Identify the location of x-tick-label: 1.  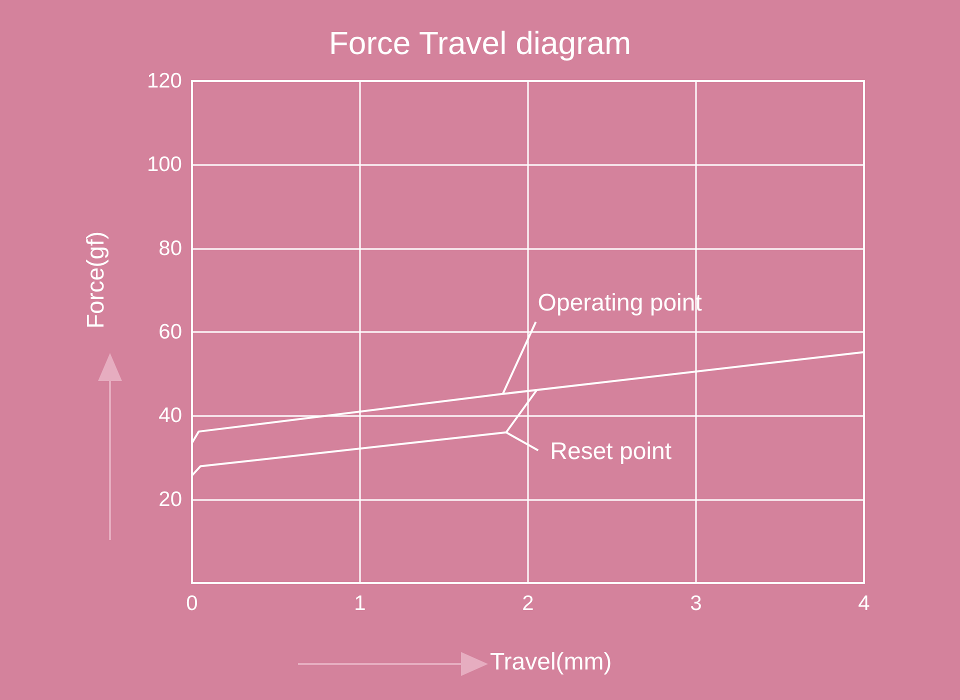
(360, 603).